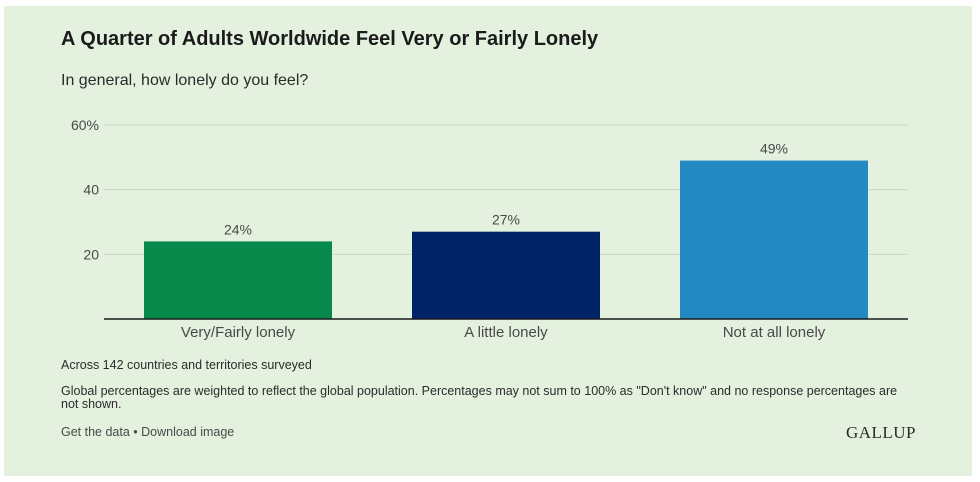  What do you see at coordinates (85, 125) in the screenshot?
I see `y-tick-label: 60%` at bounding box center [85, 125].